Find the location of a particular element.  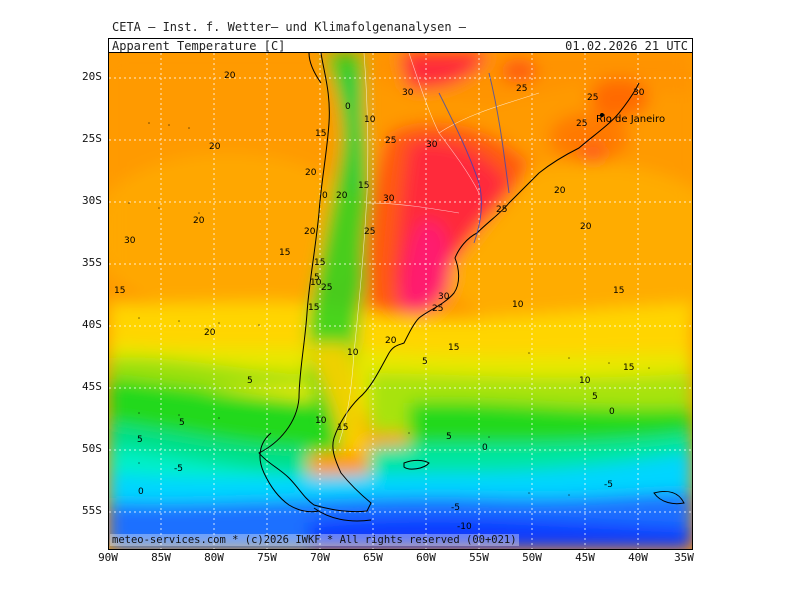

lon-tick: 50W is located at coordinates (532, 557).